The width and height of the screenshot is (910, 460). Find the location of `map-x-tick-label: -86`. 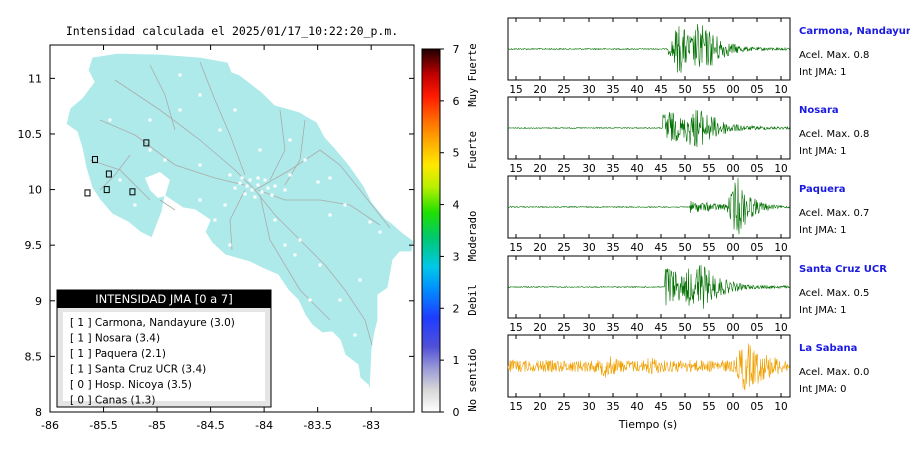

map-x-tick-label: -86 is located at coordinates (50, 425).